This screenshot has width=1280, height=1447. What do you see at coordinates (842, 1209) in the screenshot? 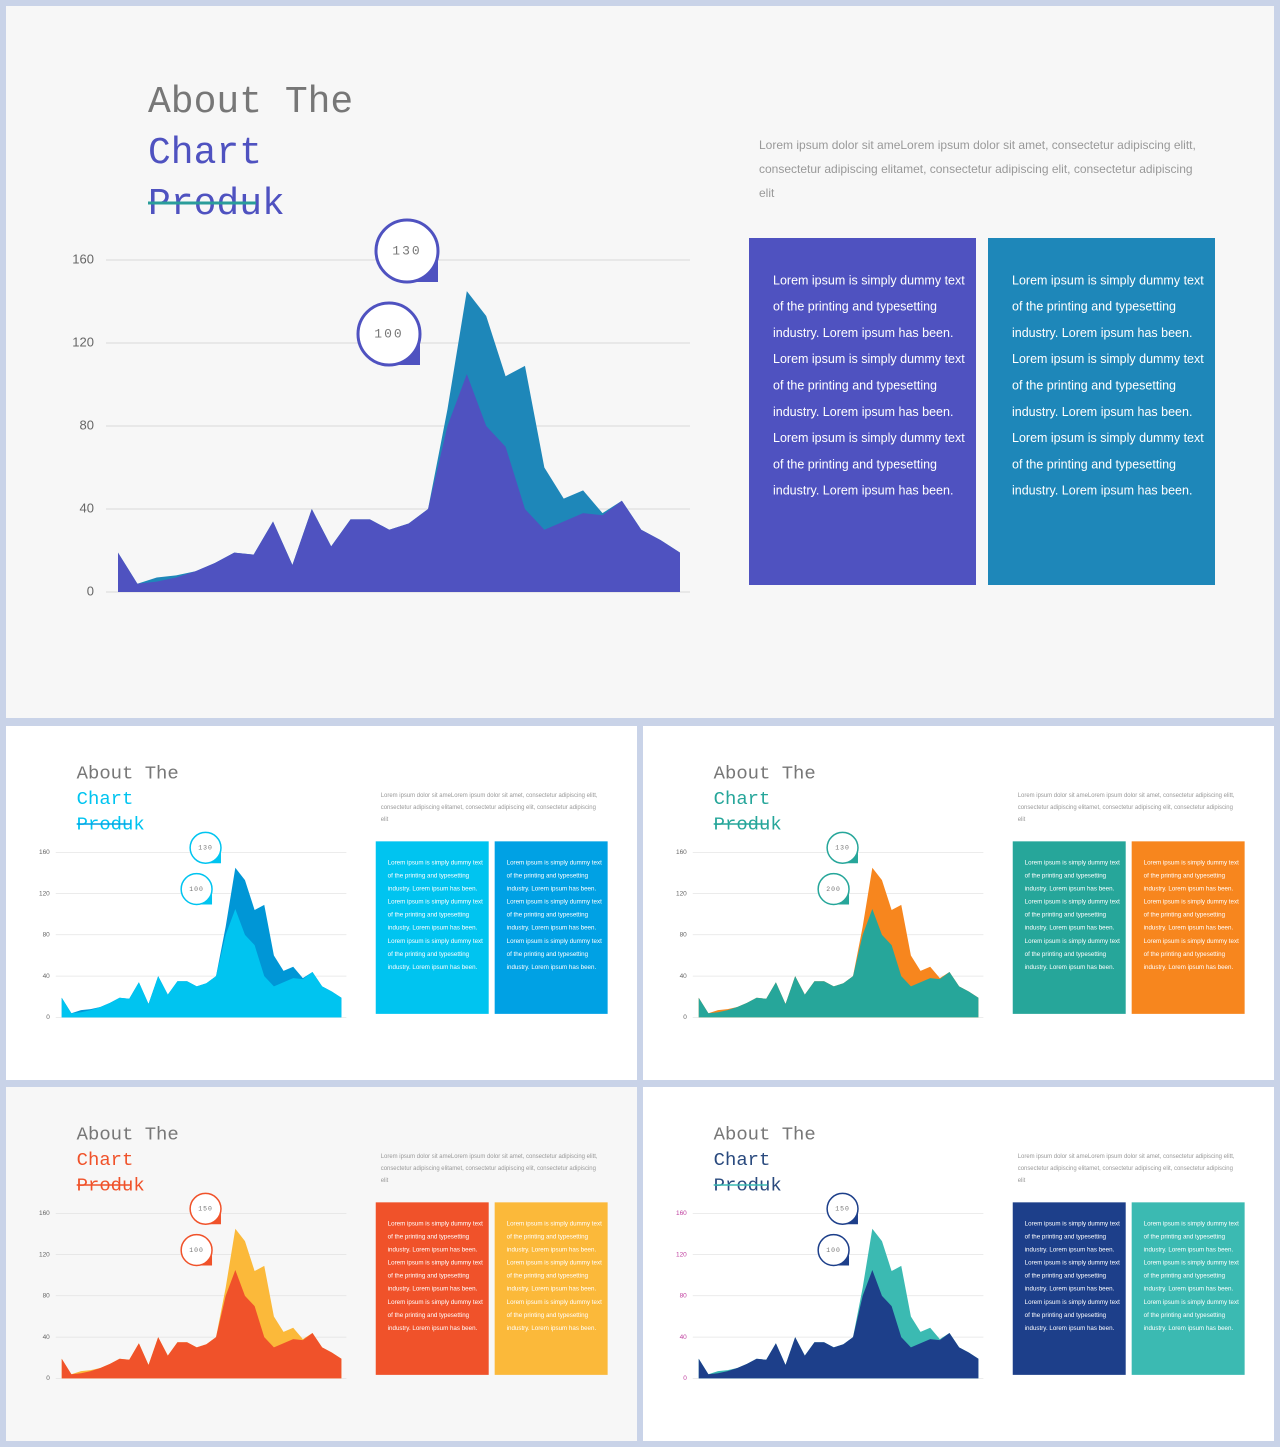
I see `callout-label: 150` at bounding box center [842, 1209].